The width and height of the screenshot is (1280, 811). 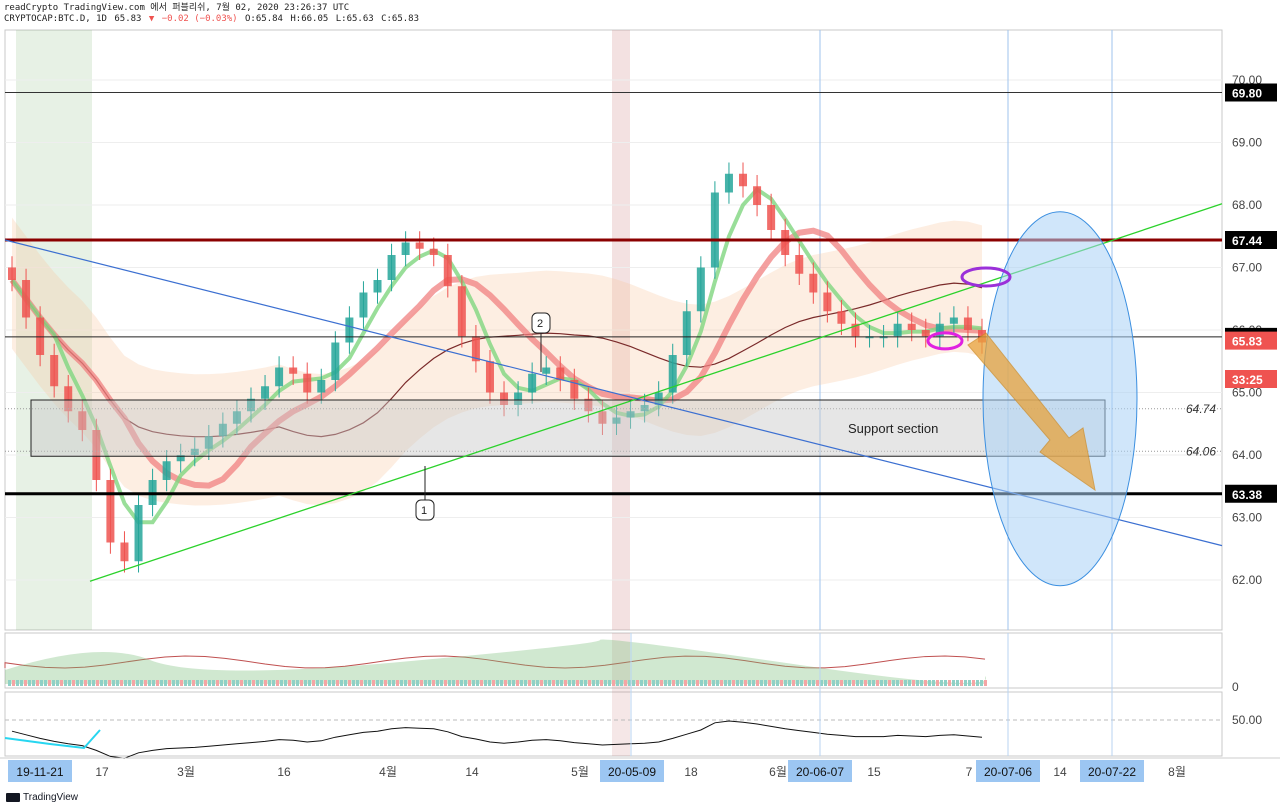 I want to click on tradingview-logo: TradingView, so click(x=42, y=797).